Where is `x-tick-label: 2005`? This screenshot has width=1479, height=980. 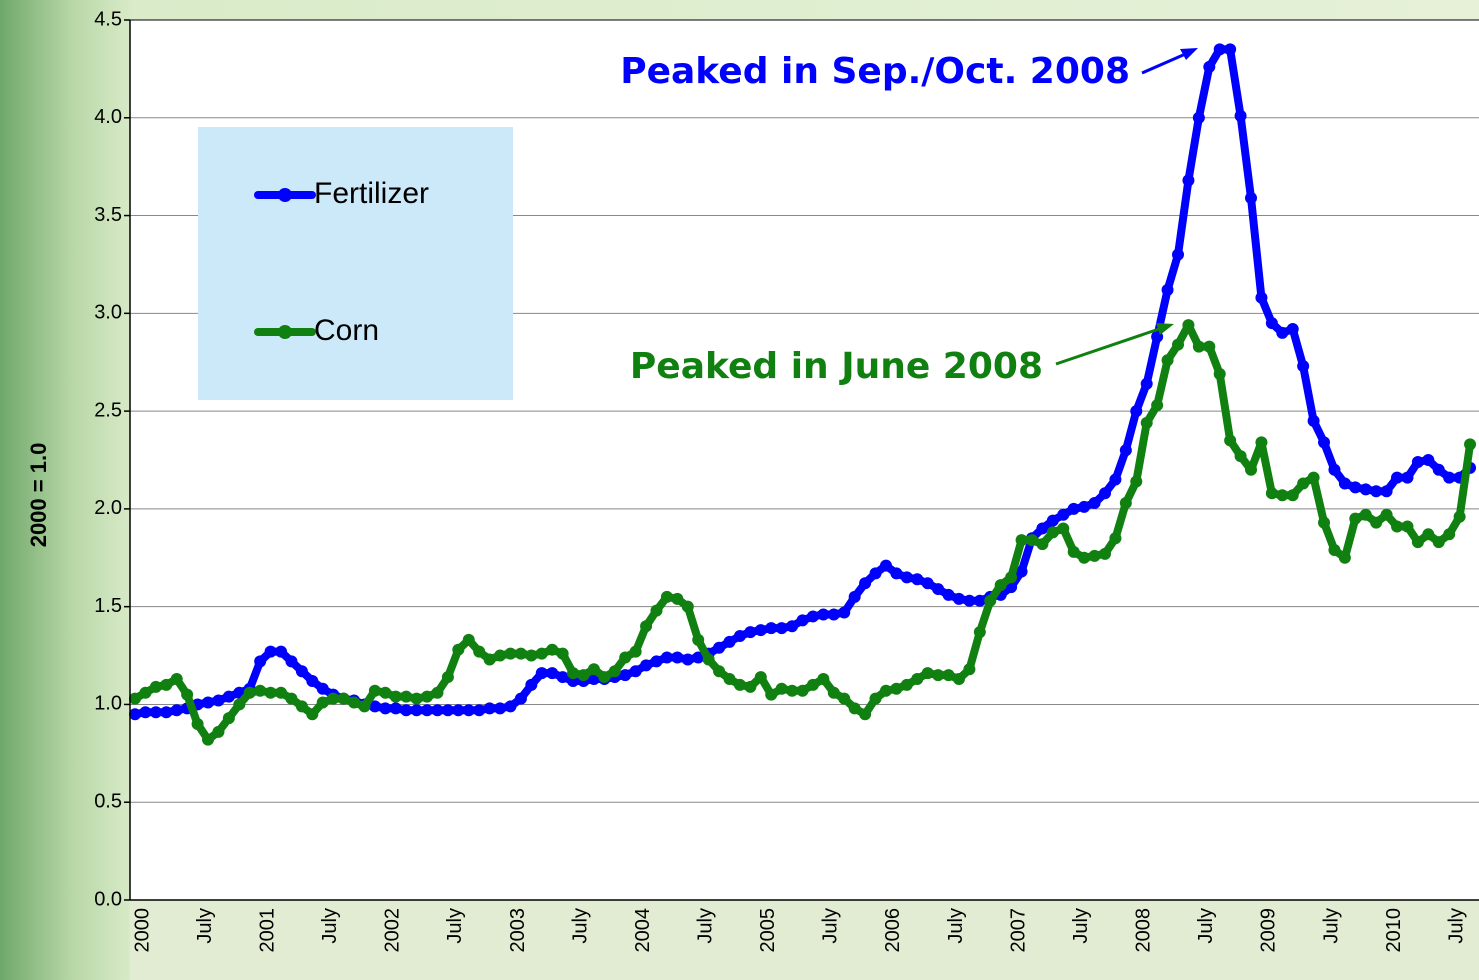
x-tick-label: 2005 is located at coordinates (768, 930).